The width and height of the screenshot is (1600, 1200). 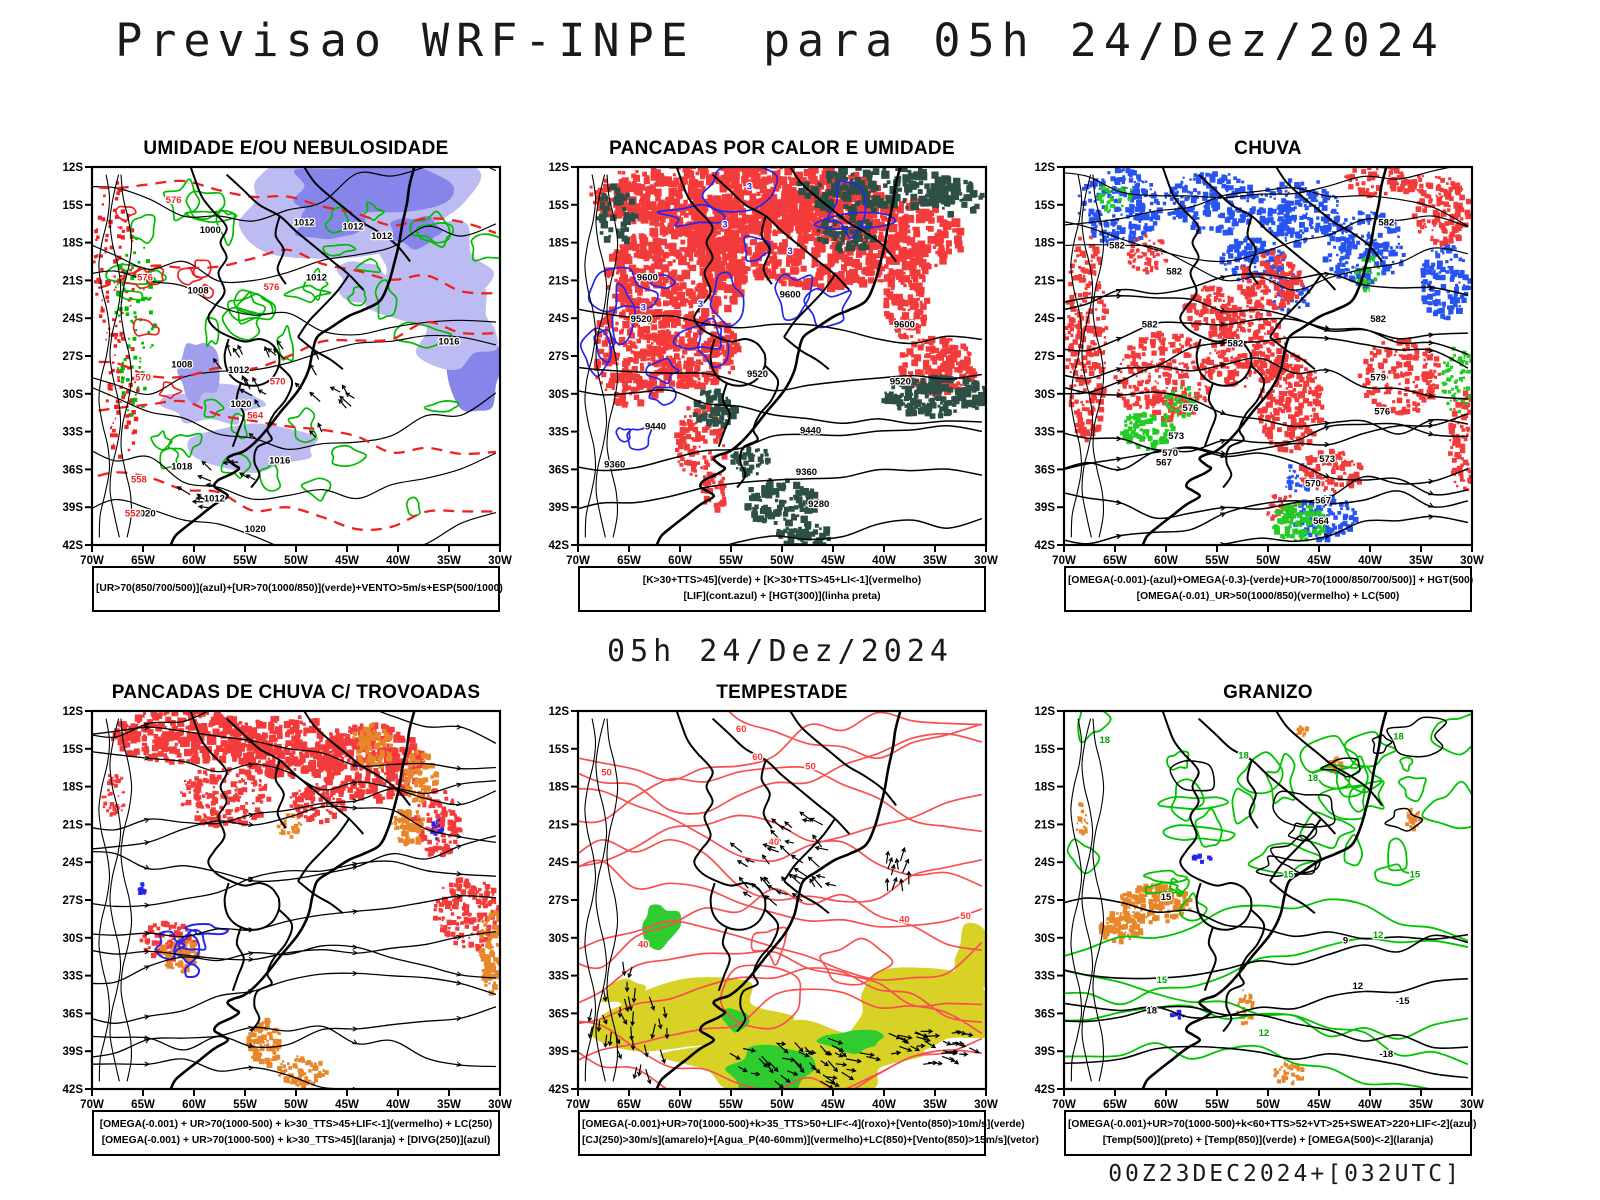 What do you see at coordinates (449, 1105) in the screenshot?
I see `svg-text: 35W` at bounding box center [449, 1105].